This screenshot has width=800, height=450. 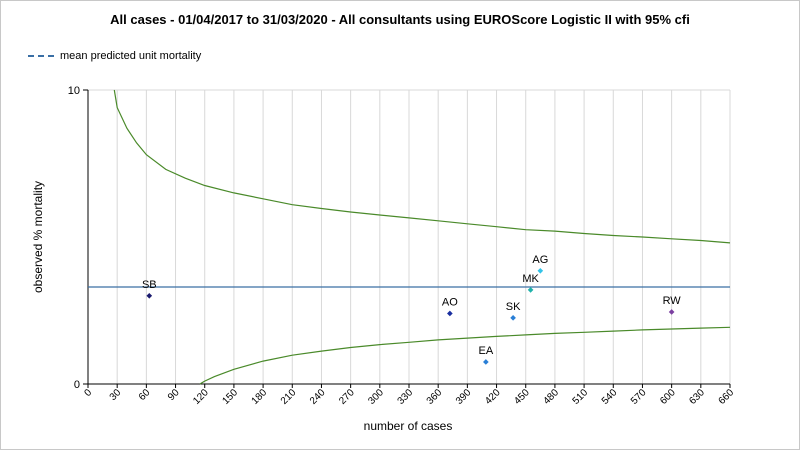 What do you see at coordinates (41, 56) in the screenshot?
I see `legend-swatch-mean-line` at bounding box center [41, 56].